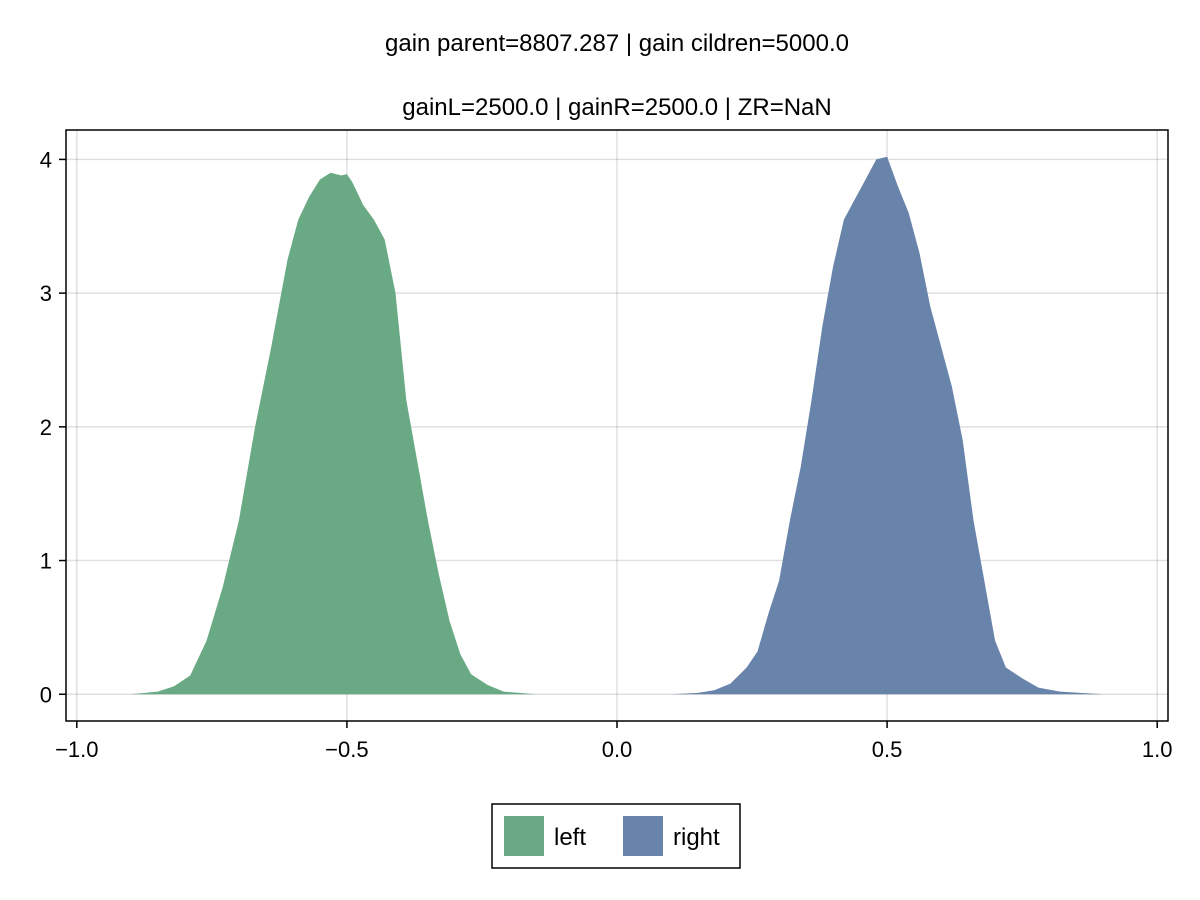 The height and width of the screenshot is (900, 1200). What do you see at coordinates (46, 427) in the screenshot?
I see `y-tick-label-2: 2` at bounding box center [46, 427].